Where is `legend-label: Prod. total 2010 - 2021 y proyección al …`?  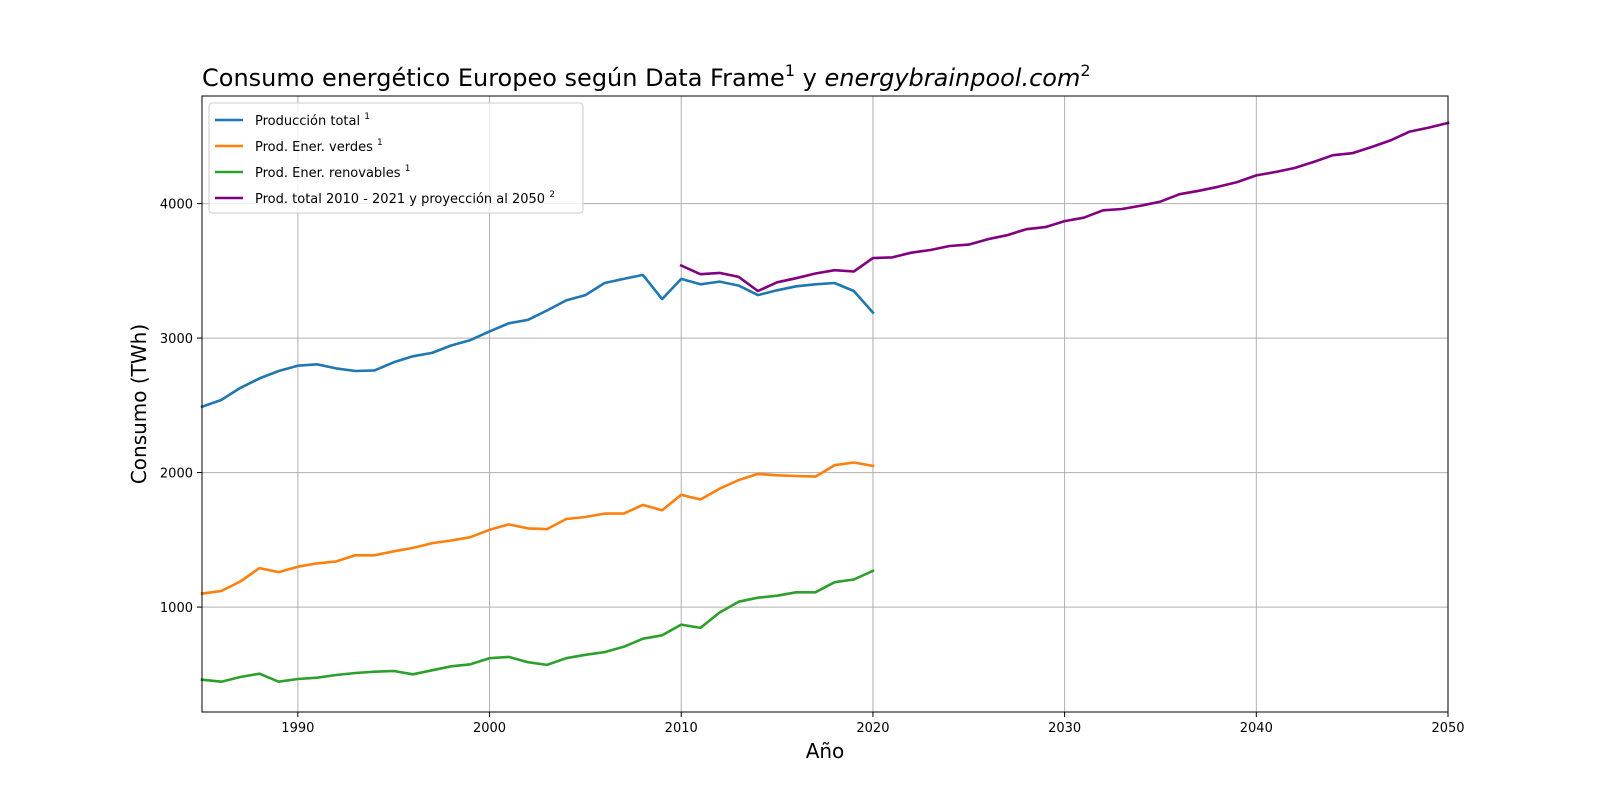
legend-label: Prod. total 2010 - 2021 y proyección al … is located at coordinates (405, 198).